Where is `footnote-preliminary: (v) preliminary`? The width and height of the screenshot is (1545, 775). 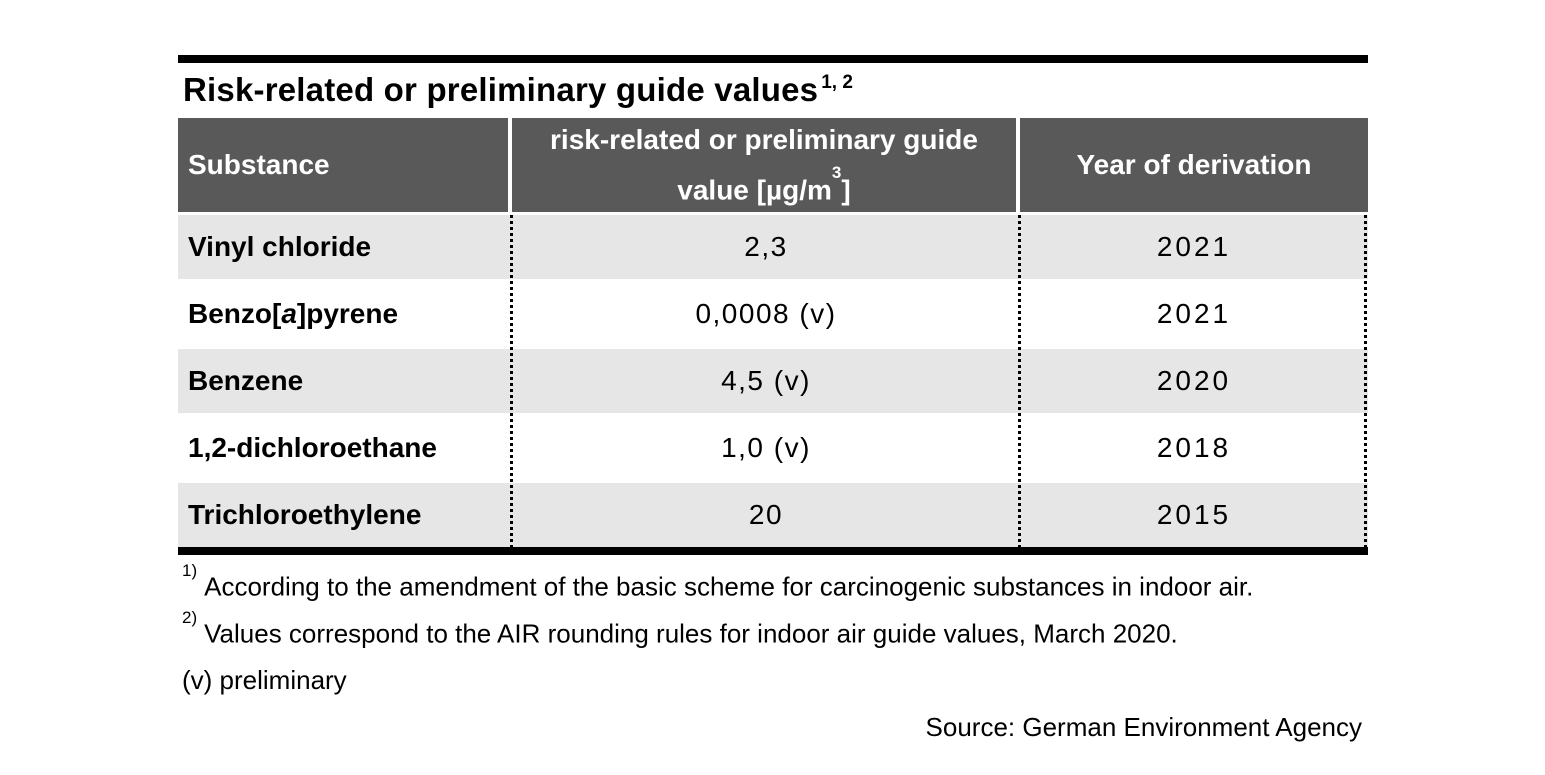
footnote-preliminary: (v) preliminary is located at coordinates (775, 681).